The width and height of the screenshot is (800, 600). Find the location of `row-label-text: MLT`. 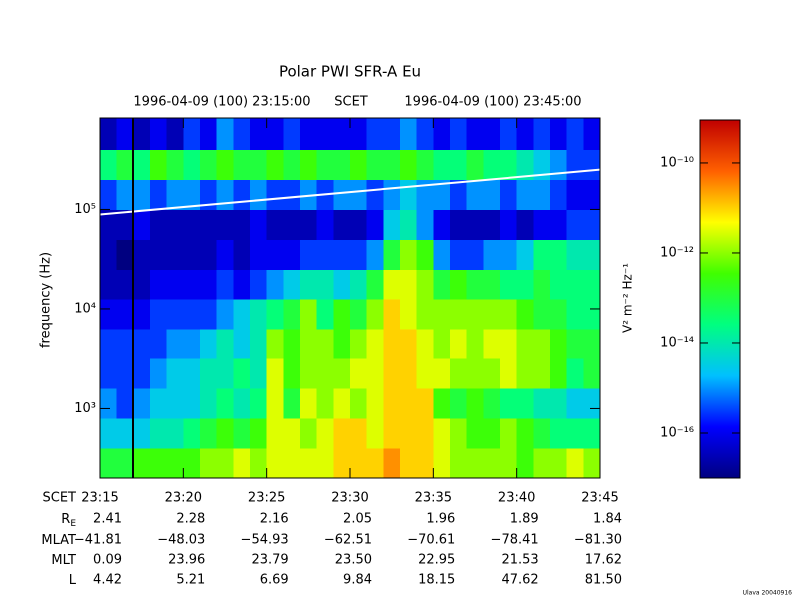

row-label-text: MLT is located at coordinates (63, 560).